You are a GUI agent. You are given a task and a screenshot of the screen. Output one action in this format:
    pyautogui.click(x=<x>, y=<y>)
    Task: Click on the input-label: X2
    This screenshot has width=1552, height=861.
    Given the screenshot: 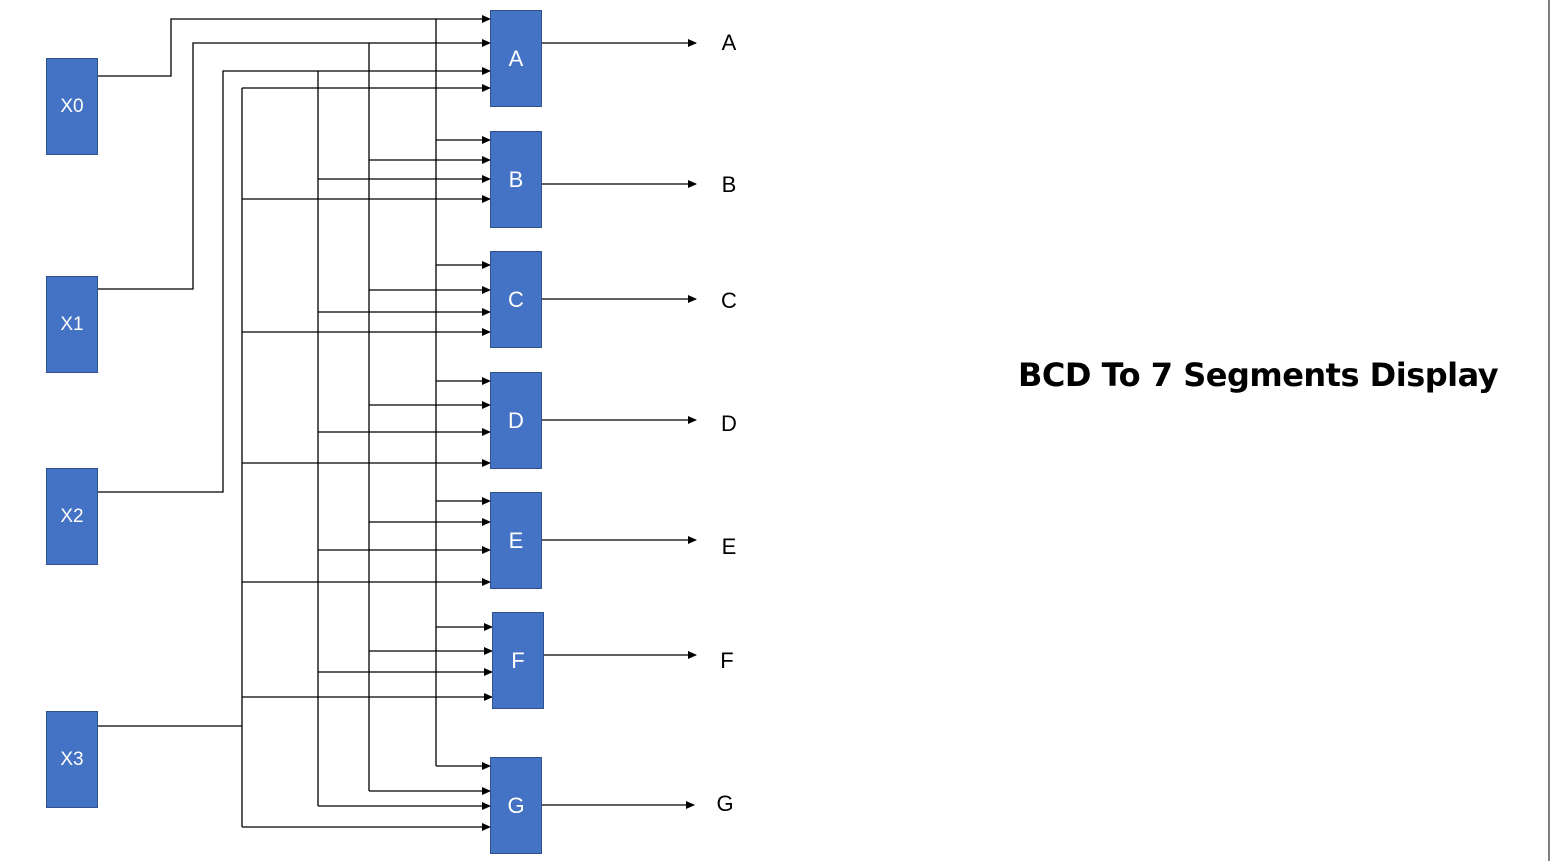 What is the action you would take?
    pyautogui.click(x=72, y=516)
    